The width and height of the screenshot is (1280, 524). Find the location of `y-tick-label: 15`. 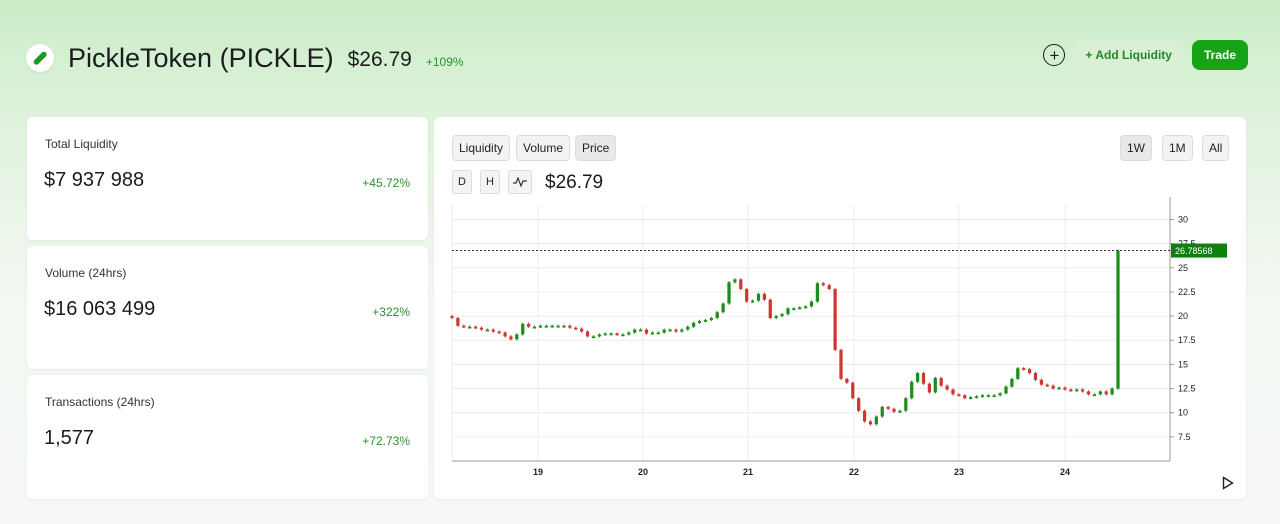

y-tick-label: 15 is located at coordinates (1183, 364).